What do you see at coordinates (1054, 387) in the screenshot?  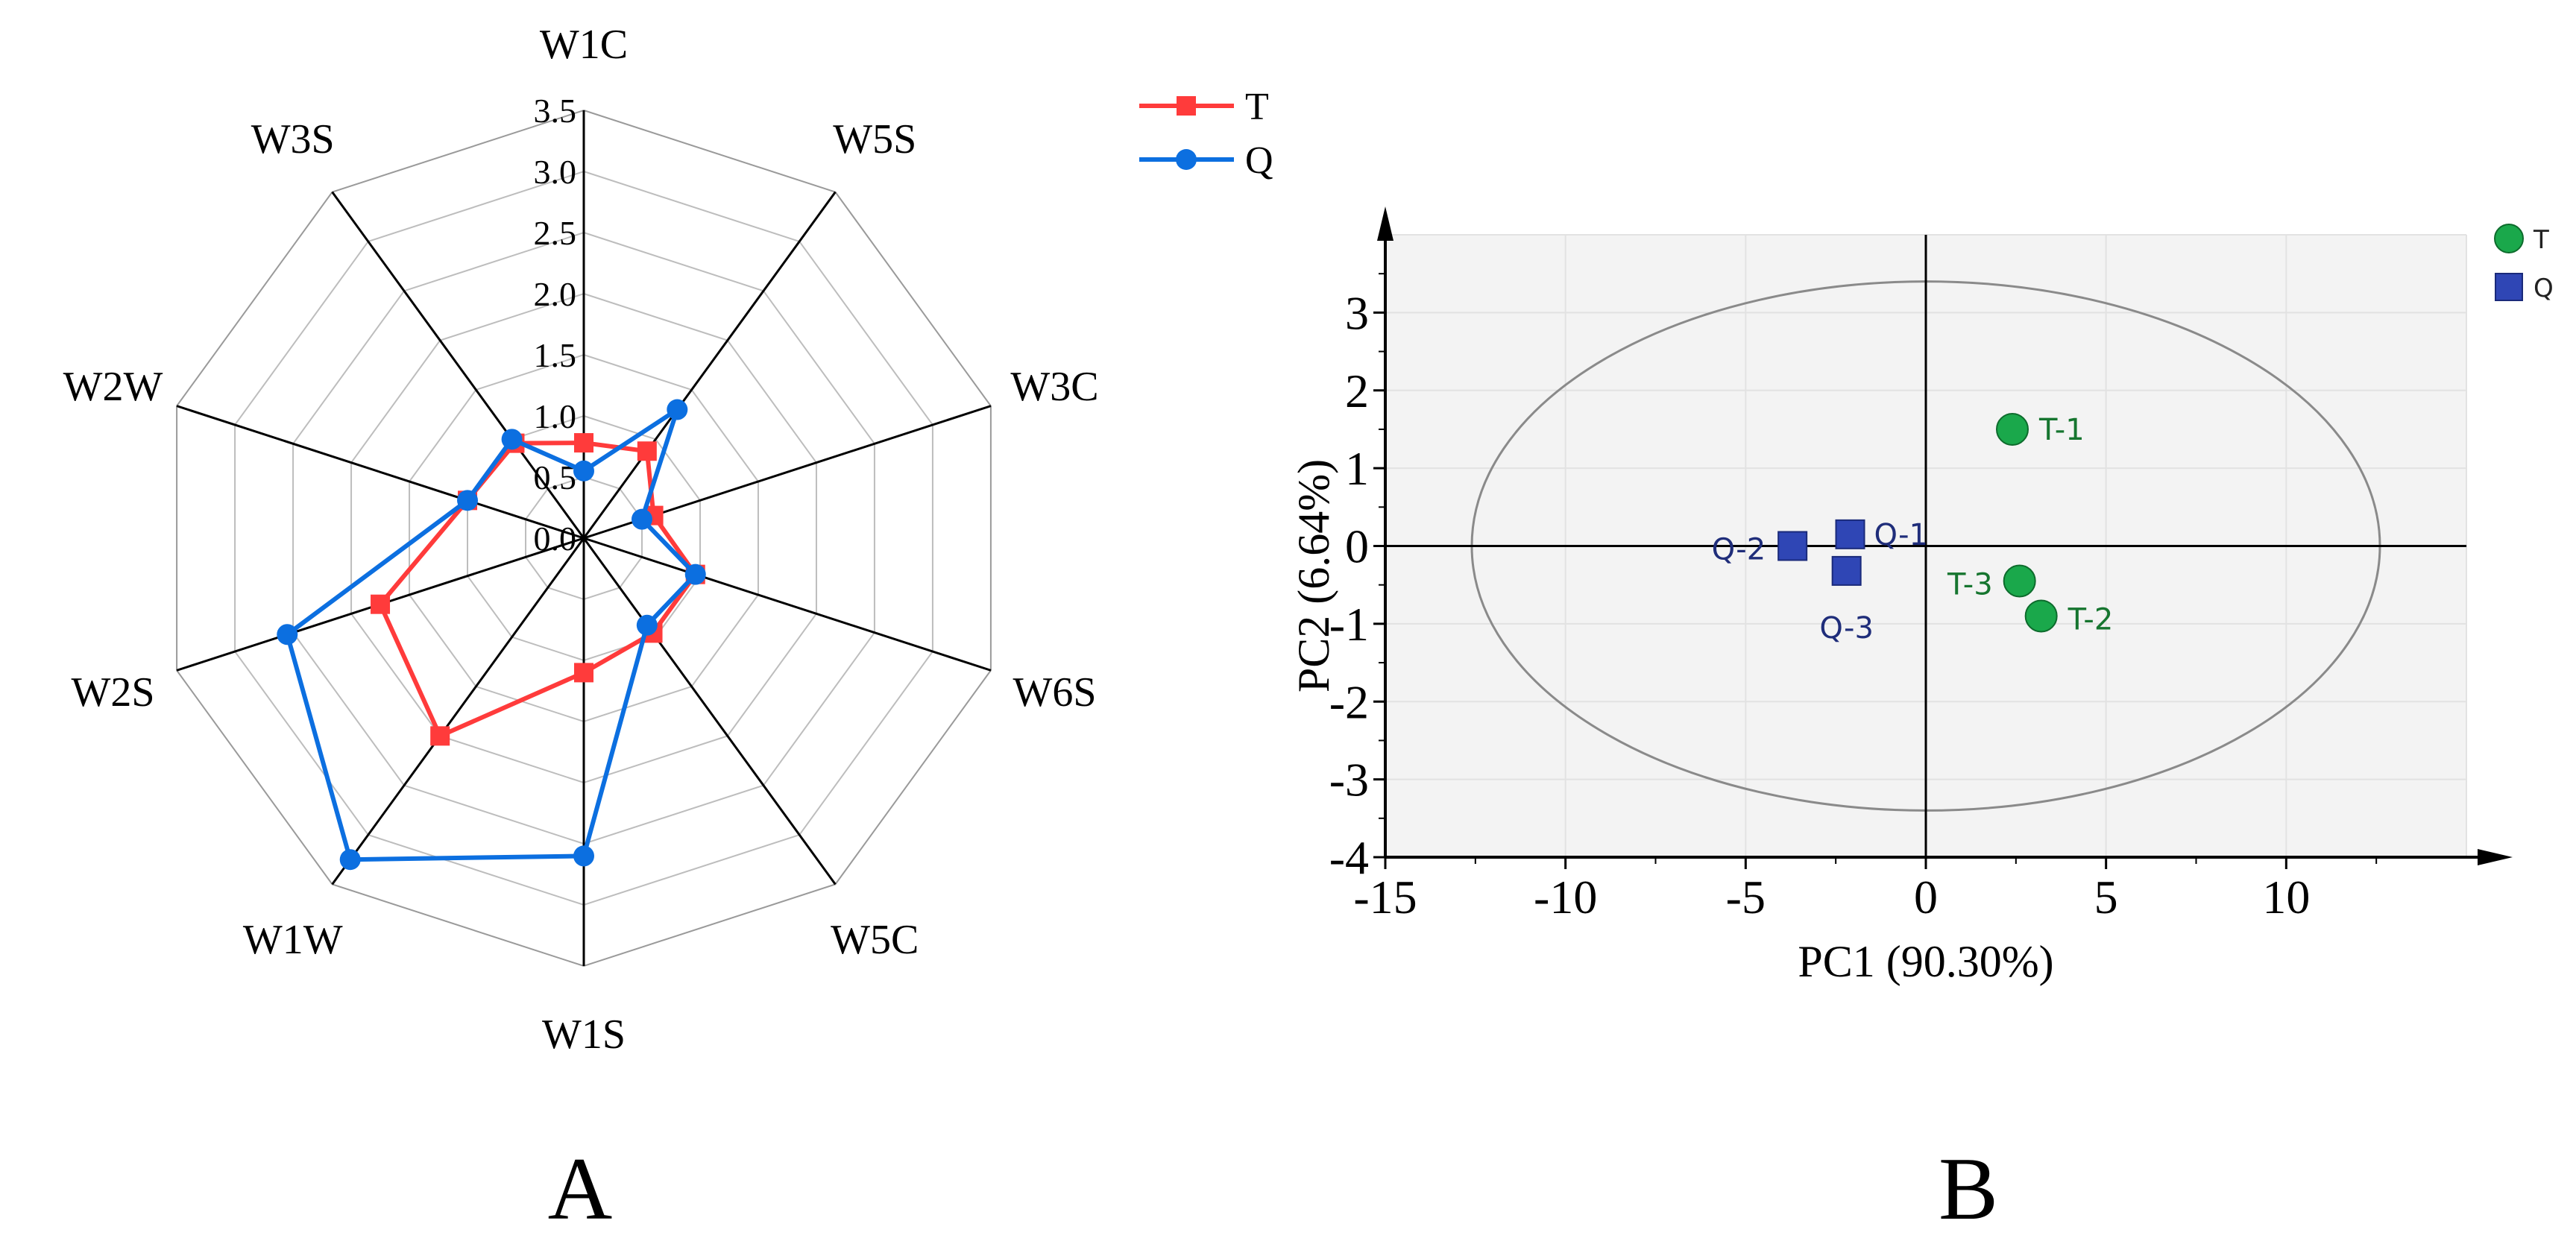 I see `radar-axis-label: W3C` at bounding box center [1054, 387].